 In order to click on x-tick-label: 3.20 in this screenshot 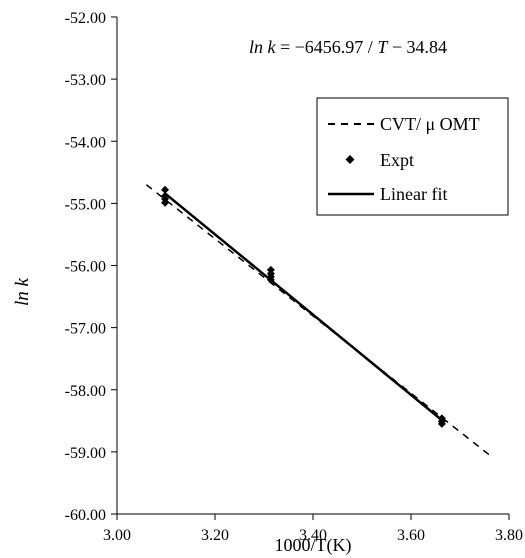, I will do `click(215, 535)`.